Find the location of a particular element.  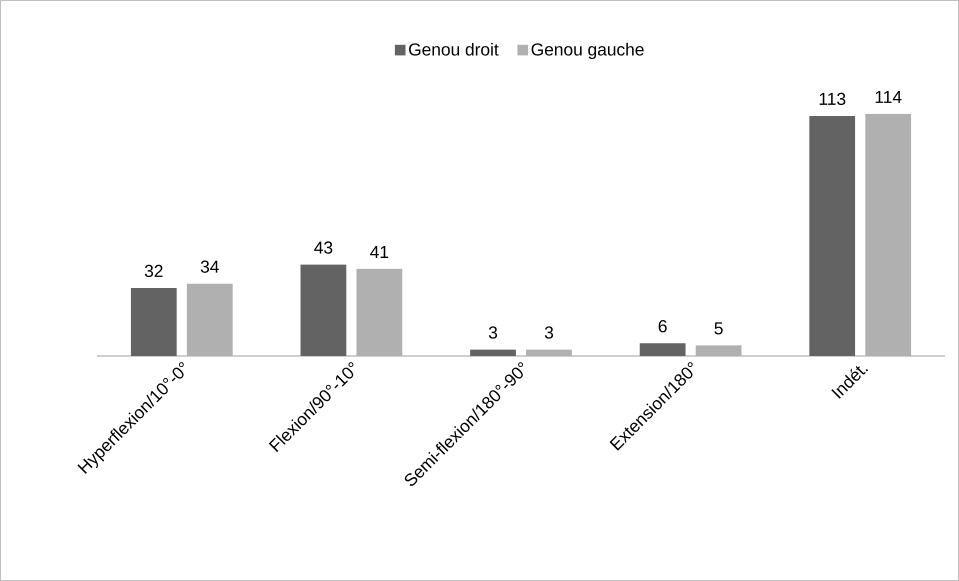

data-label: 43 is located at coordinates (323, 247).